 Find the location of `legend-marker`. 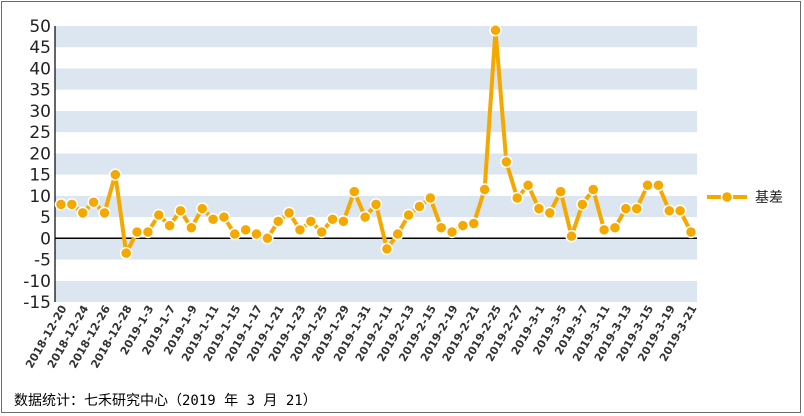

legend-marker is located at coordinates (727, 197).